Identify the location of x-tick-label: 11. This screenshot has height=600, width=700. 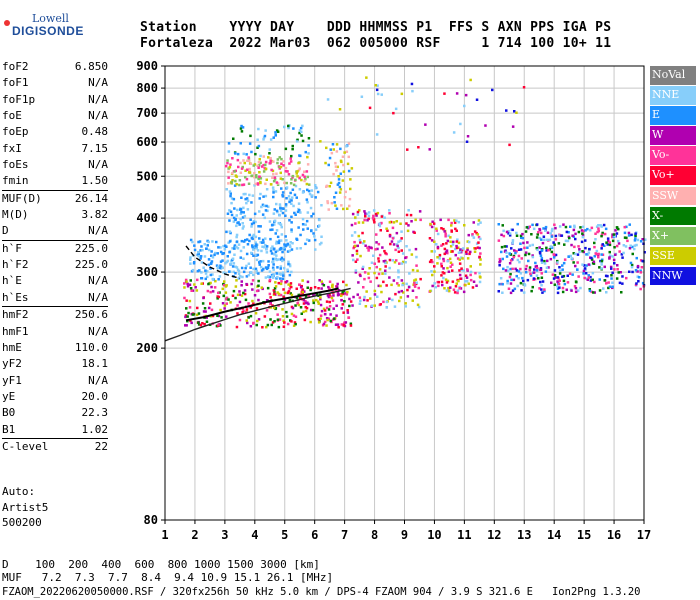
(464, 535).